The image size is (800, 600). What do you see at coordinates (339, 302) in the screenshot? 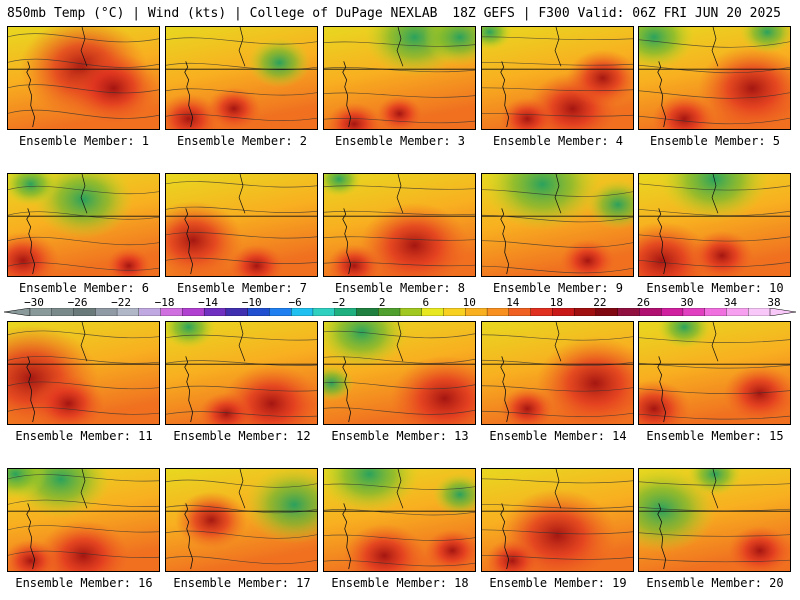
I see `colorbar-tick-label: −2` at bounding box center [339, 302].